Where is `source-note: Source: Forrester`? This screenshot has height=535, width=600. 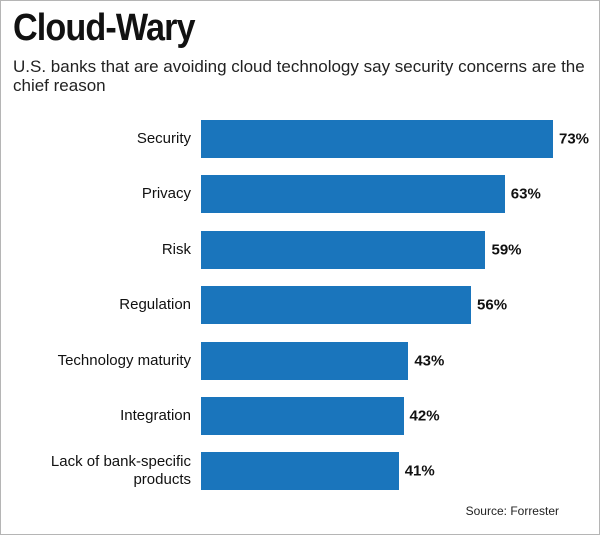
source-note: Source: Forrester is located at coordinates (512, 511).